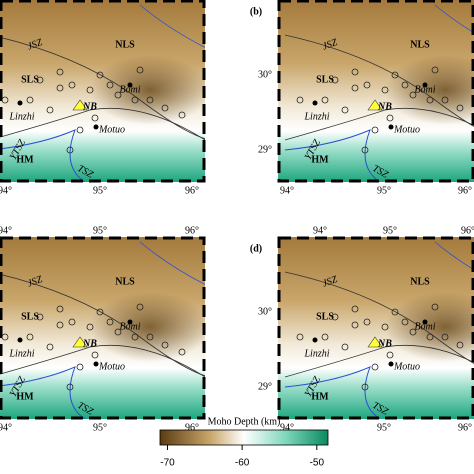 The width and height of the screenshot is (474, 474). What do you see at coordinates (265, 74) in the screenshot?
I see `y-tick-label: 30°` at bounding box center [265, 74].